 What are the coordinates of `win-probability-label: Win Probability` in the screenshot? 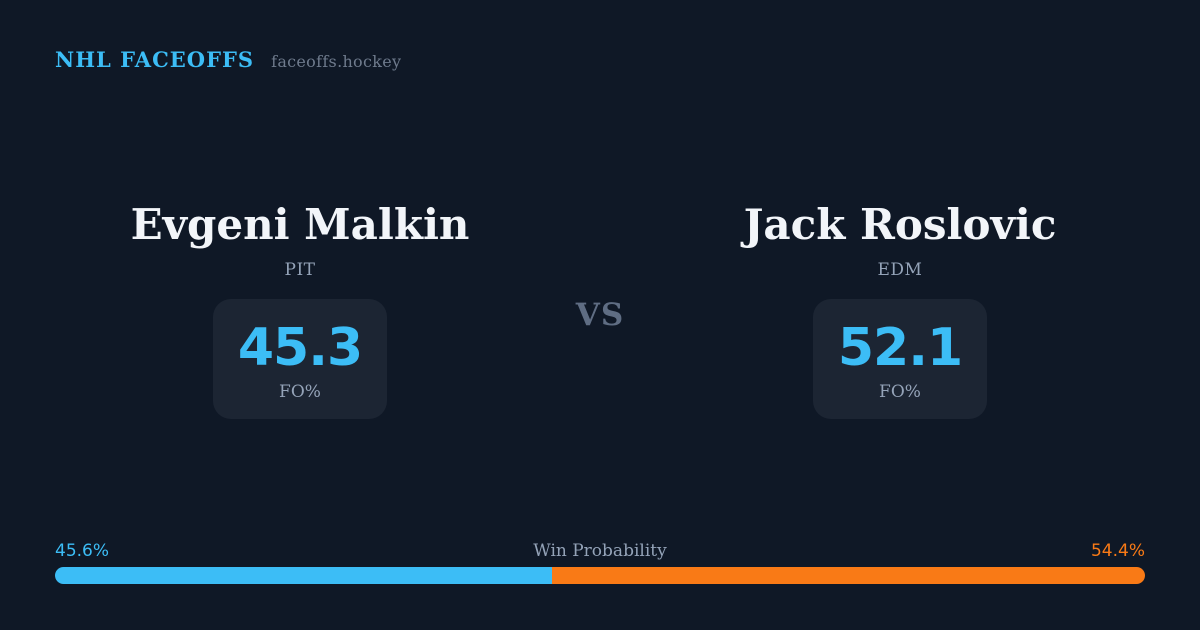 It's located at (600, 551).